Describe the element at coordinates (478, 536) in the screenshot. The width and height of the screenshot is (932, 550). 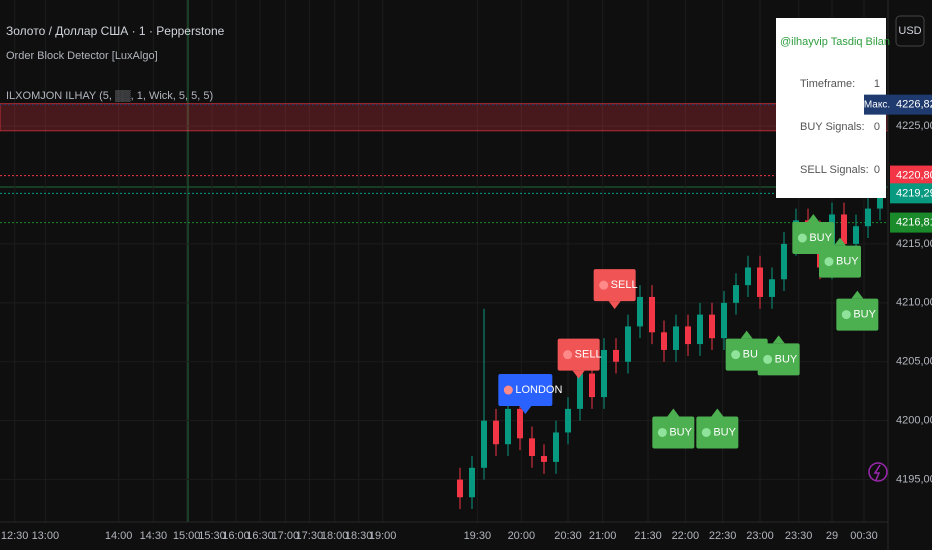
I see `x-tick-label: 19:30` at that location.